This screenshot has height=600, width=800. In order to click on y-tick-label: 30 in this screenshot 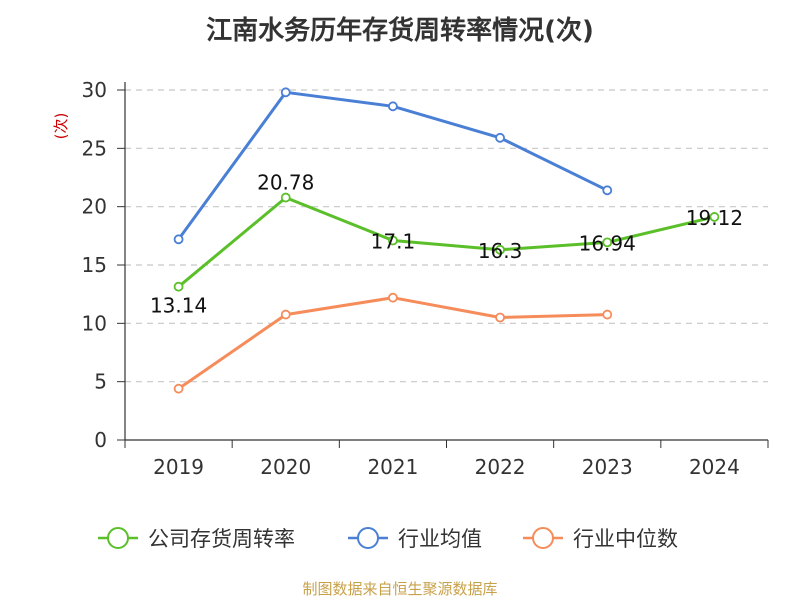, I will do `click(94, 90)`.